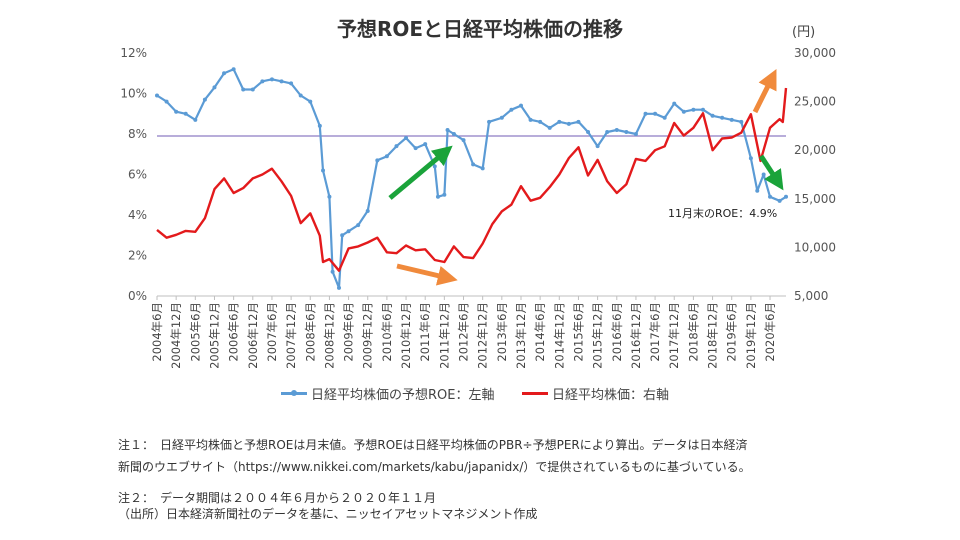 This screenshot has height=540, width=960. Describe the element at coordinates (137, 256) in the screenshot. I see `left-tick-label: 2%` at that location.